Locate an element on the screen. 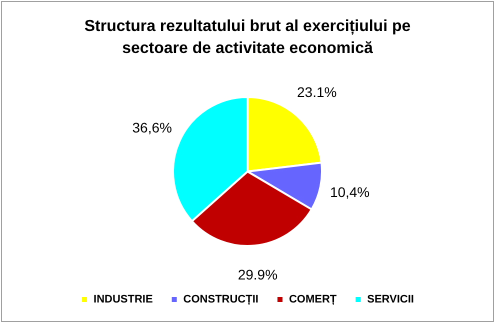 Image resolution: width=495 pixels, height=323 pixels. legend-label: INDUSTRIE is located at coordinates (123, 300).